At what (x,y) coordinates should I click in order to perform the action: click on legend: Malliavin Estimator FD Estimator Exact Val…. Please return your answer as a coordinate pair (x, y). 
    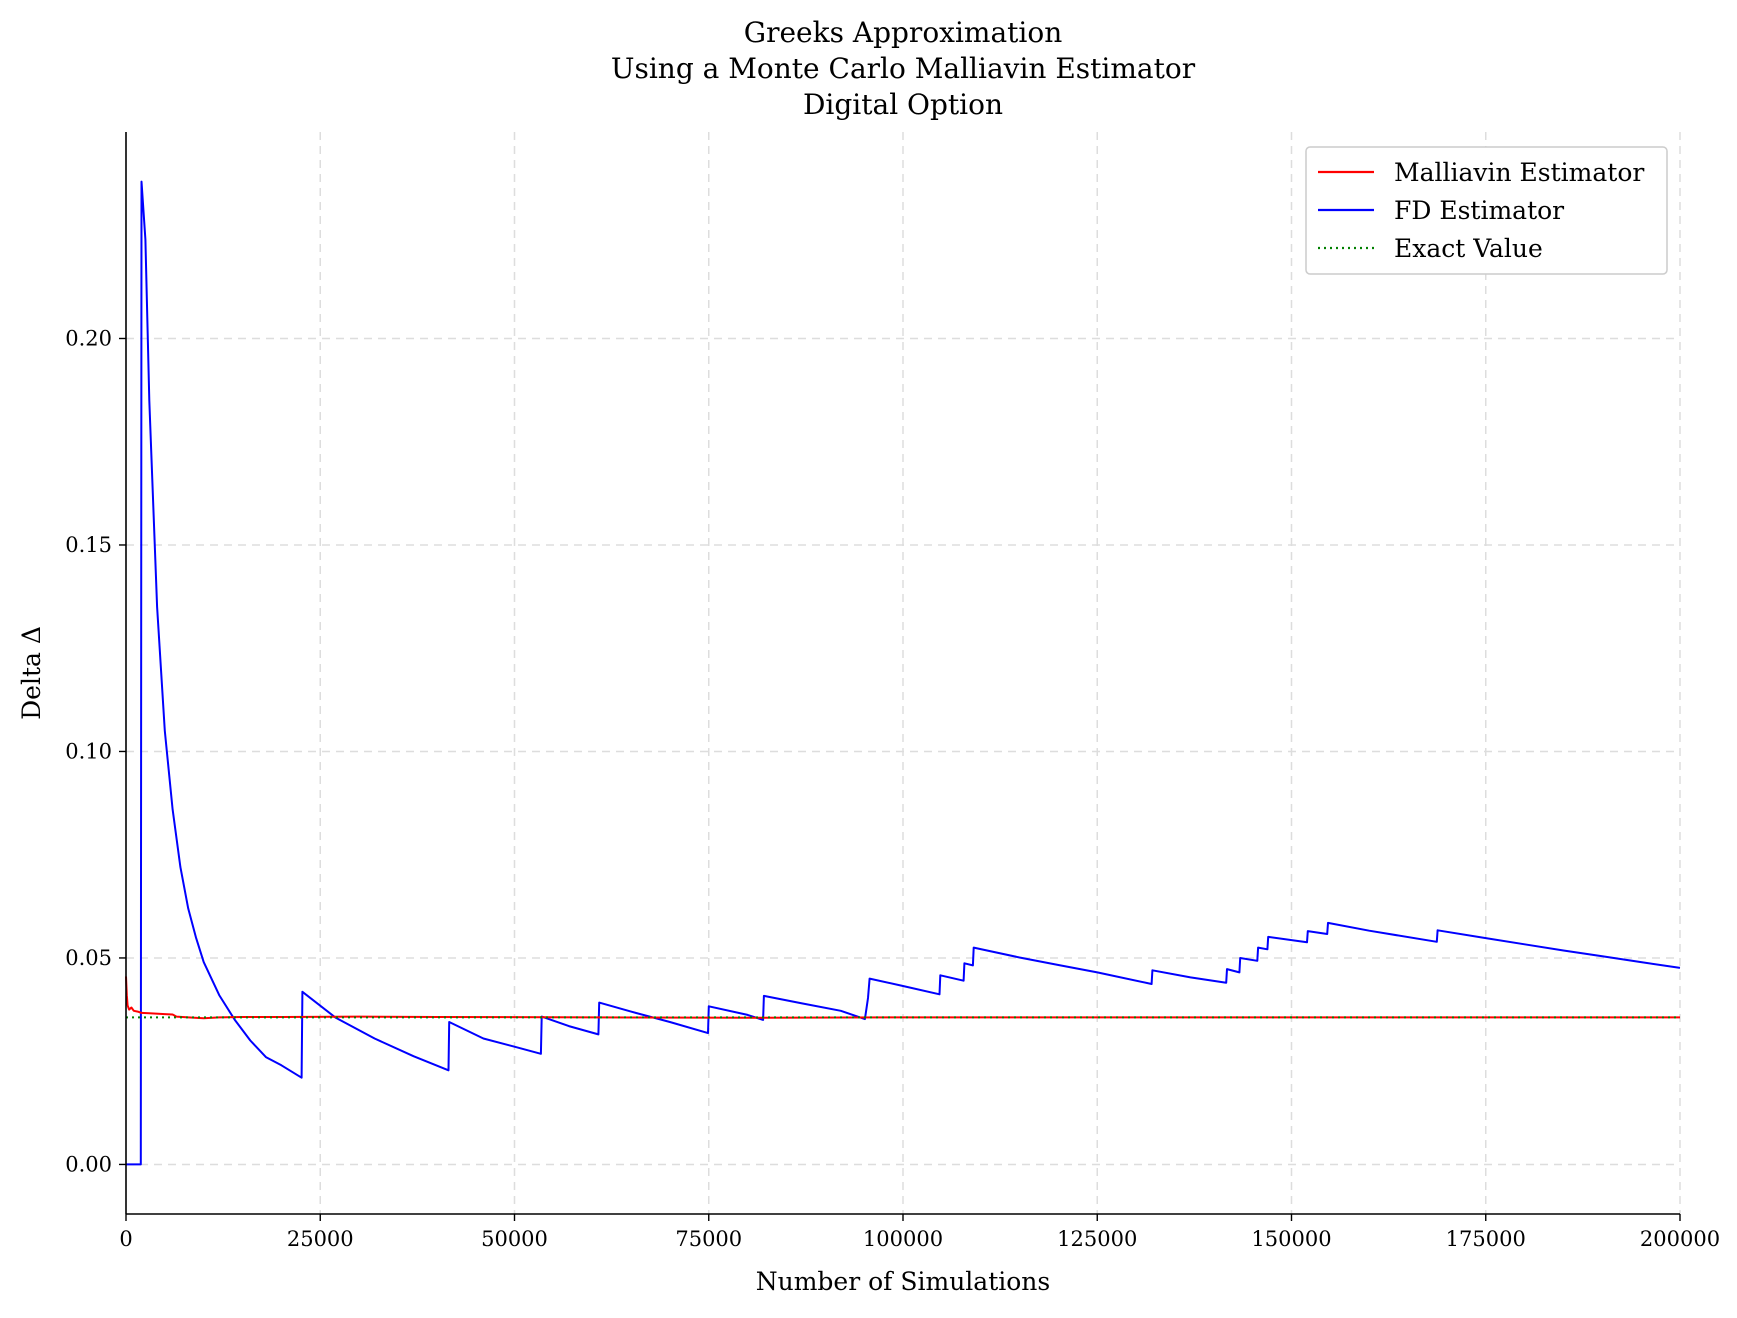
    Looking at the image, I should click on (1486, 210).